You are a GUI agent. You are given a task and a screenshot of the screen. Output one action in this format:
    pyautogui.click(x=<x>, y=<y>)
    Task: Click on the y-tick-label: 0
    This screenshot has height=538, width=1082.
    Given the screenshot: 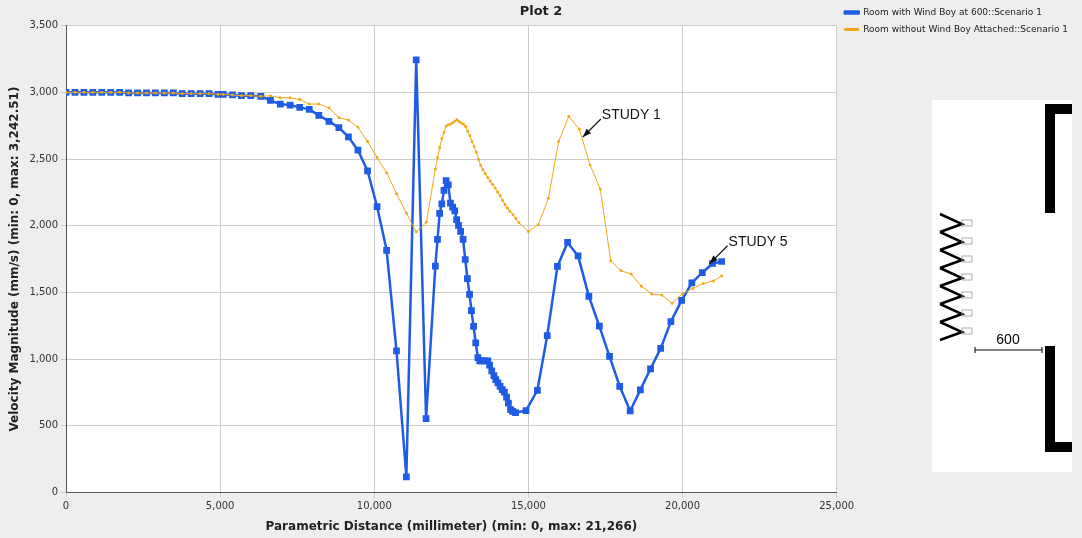 What is the action you would take?
    pyautogui.click(x=55, y=492)
    